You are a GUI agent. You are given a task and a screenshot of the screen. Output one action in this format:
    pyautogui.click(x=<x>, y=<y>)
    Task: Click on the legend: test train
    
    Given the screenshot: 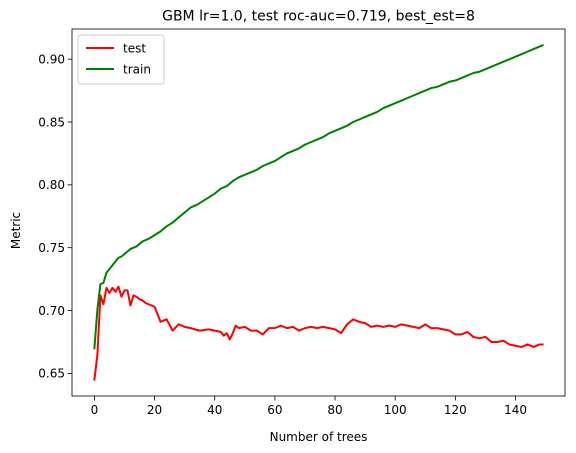 What is the action you would take?
    pyautogui.click(x=121, y=59)
    